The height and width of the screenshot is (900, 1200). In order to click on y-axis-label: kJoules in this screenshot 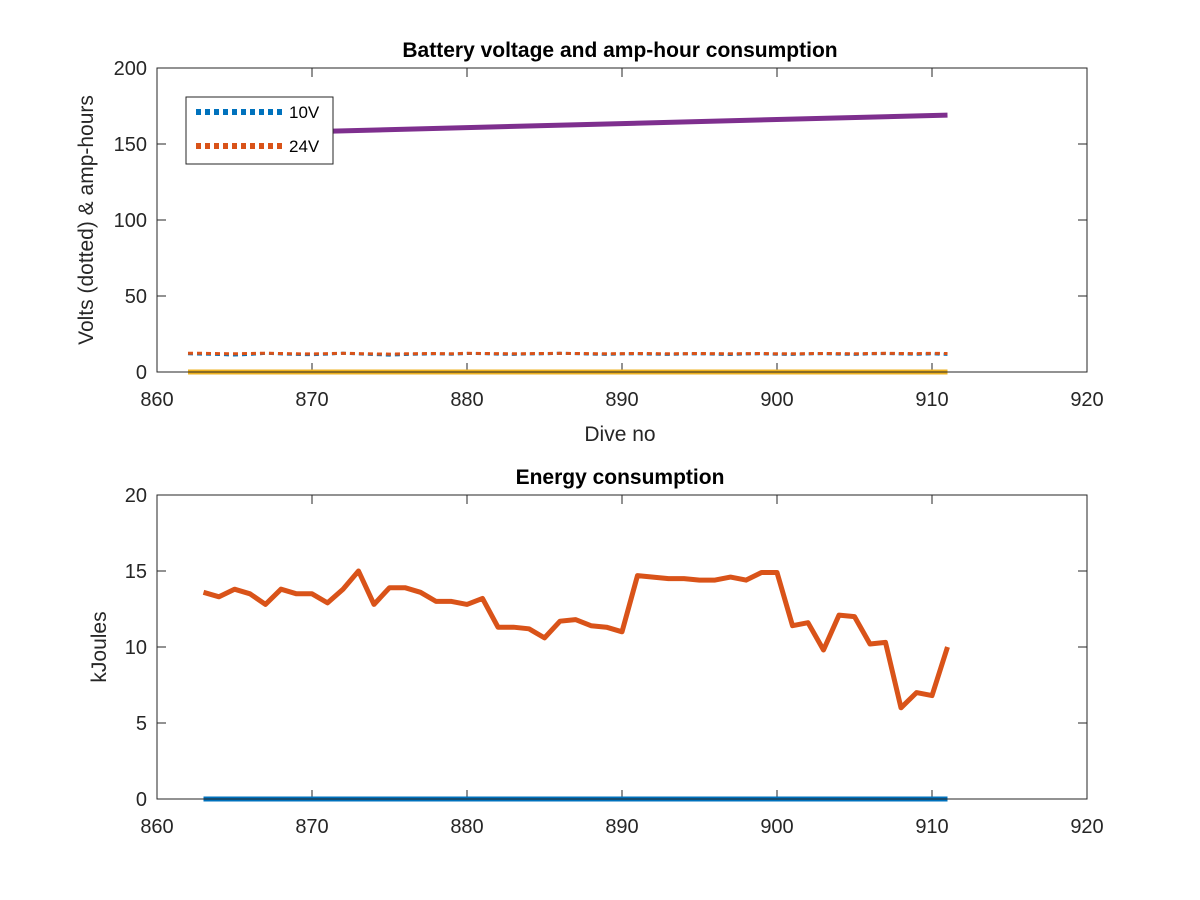, I will do `click(99, 646)`.